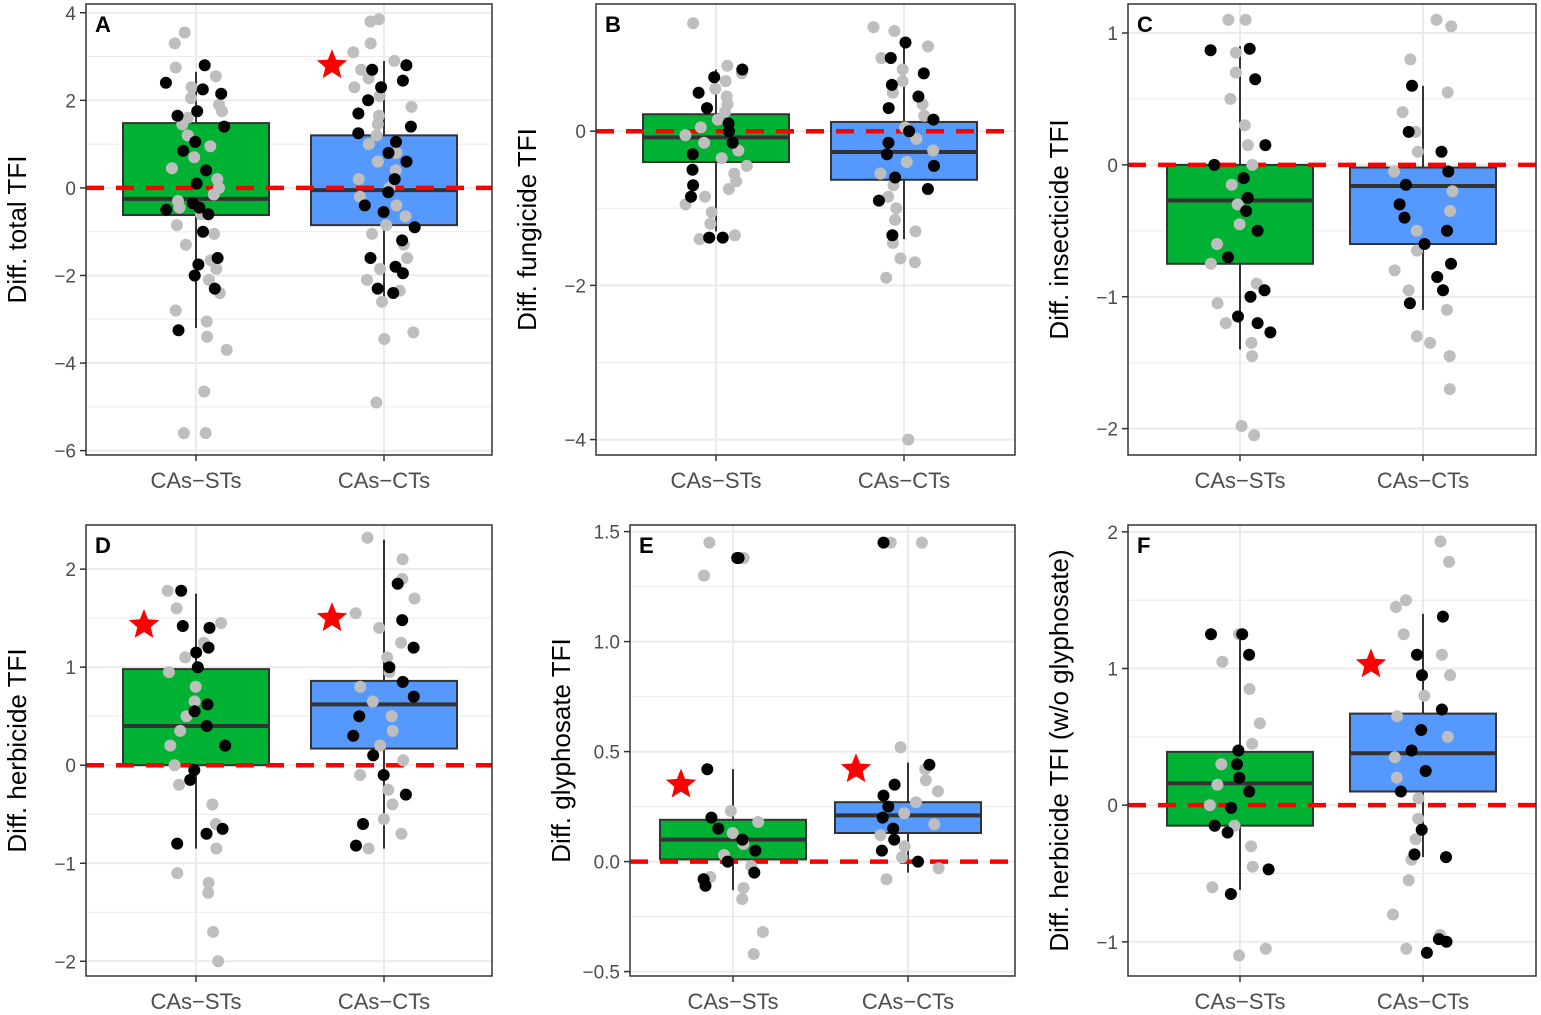 This screenshot has width=1541, height=1015. I want to click on y-tick-label: 2, so click(1112, 533).